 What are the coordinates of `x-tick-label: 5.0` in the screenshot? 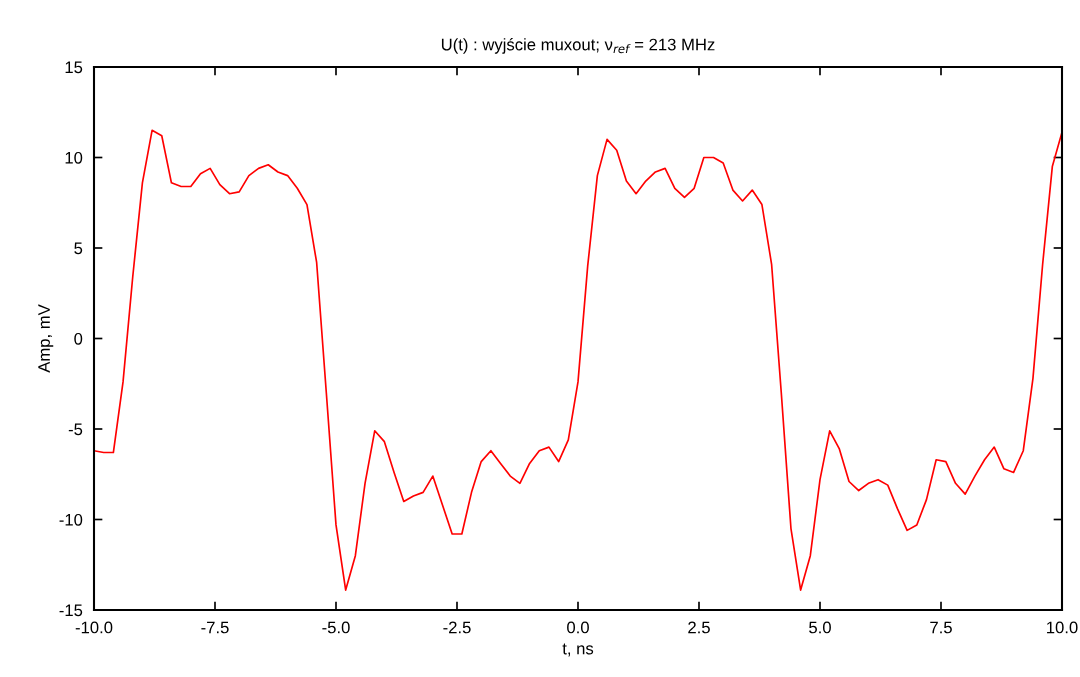 It's located at (820, 627).